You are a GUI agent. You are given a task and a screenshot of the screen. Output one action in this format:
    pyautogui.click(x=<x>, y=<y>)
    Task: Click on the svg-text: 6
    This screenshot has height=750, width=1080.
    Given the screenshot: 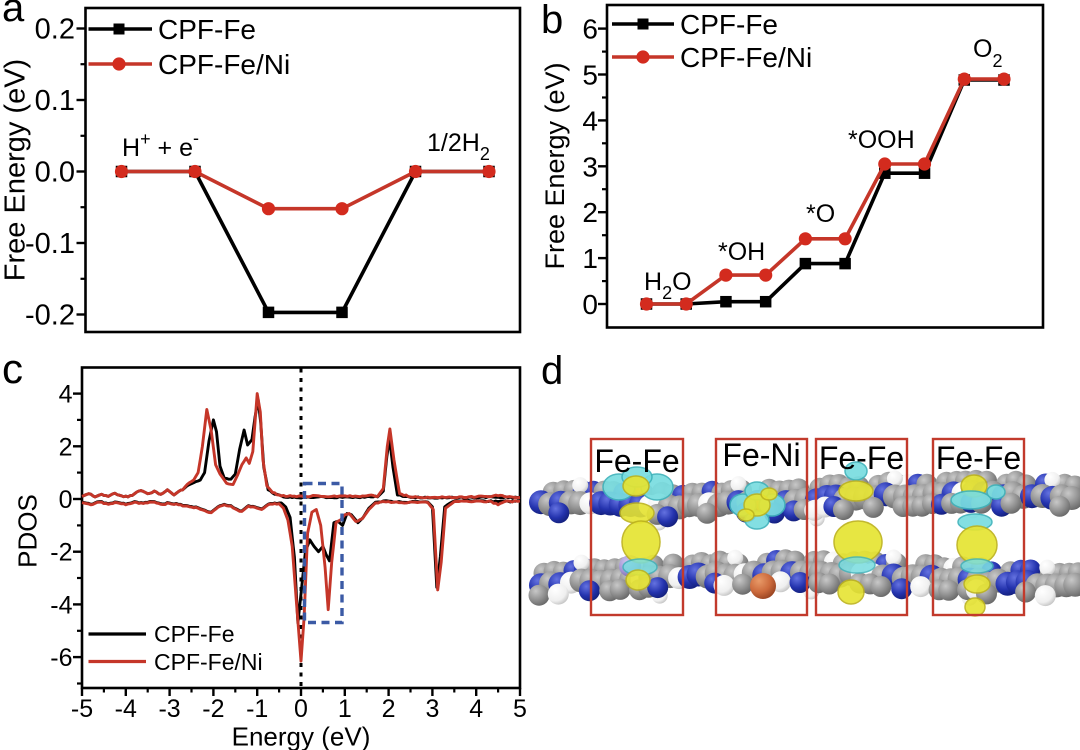 What is the action you would take?
    pyautogui.click(x=590, y=29)
    